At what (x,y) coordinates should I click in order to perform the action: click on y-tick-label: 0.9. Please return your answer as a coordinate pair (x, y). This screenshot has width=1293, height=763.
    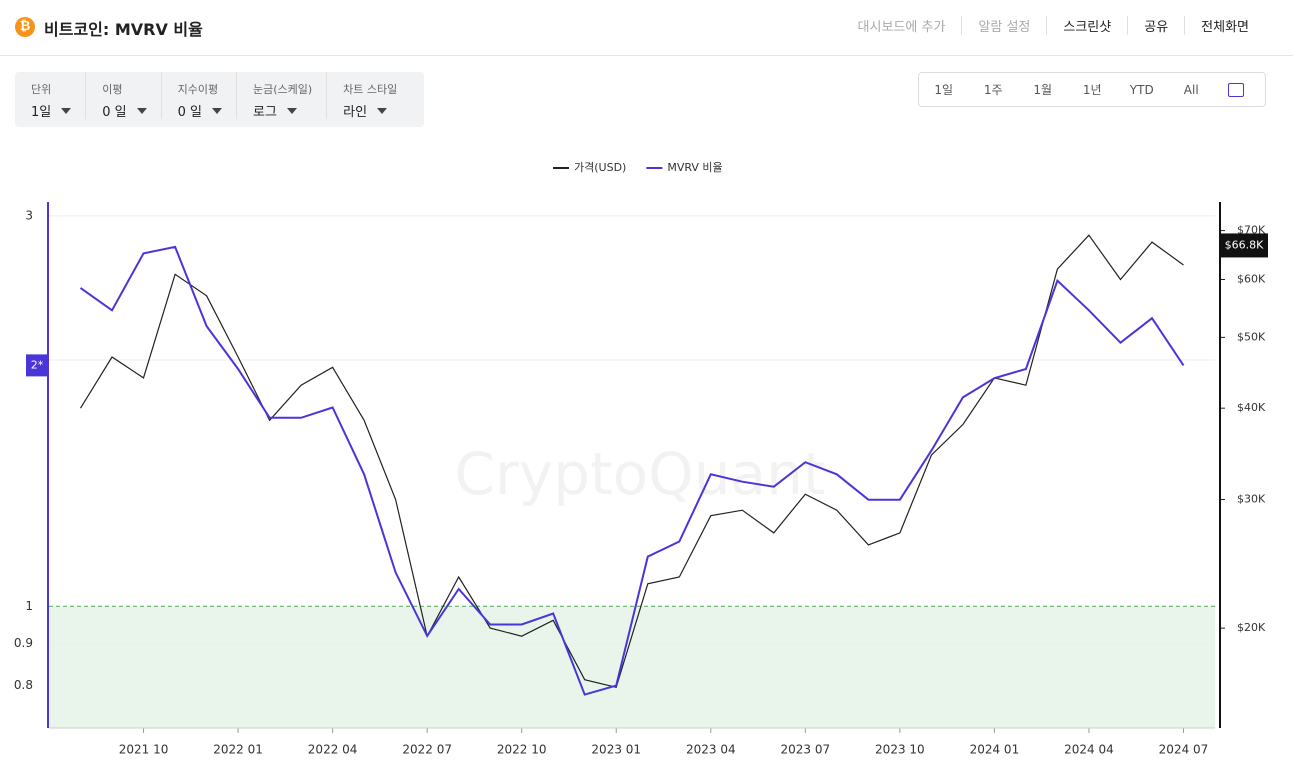
    Looking at the image, I should click on (23, 643).